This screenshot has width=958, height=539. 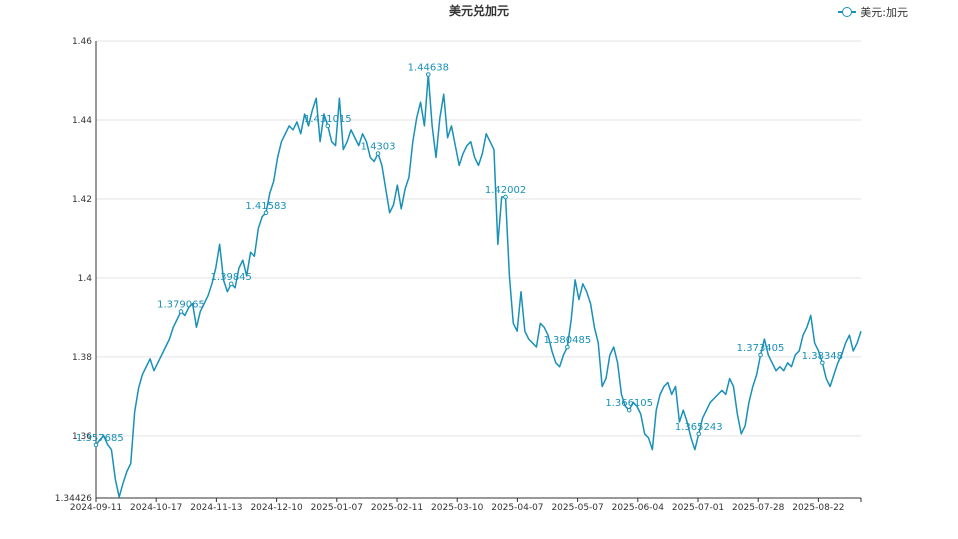 I want to click on x-tick-label: 2025-07-28, so click(x=758, y=508).